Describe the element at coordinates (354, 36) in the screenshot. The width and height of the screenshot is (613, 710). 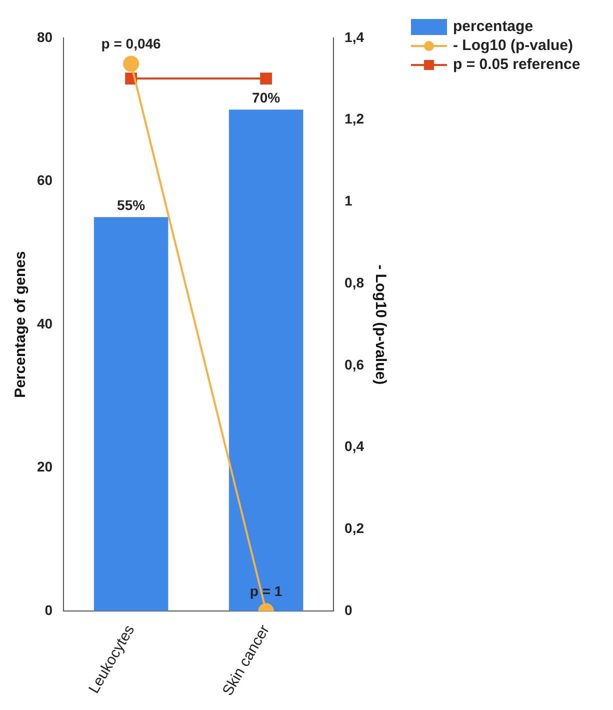
I see `y2-tick-label: 1,4` at that location.